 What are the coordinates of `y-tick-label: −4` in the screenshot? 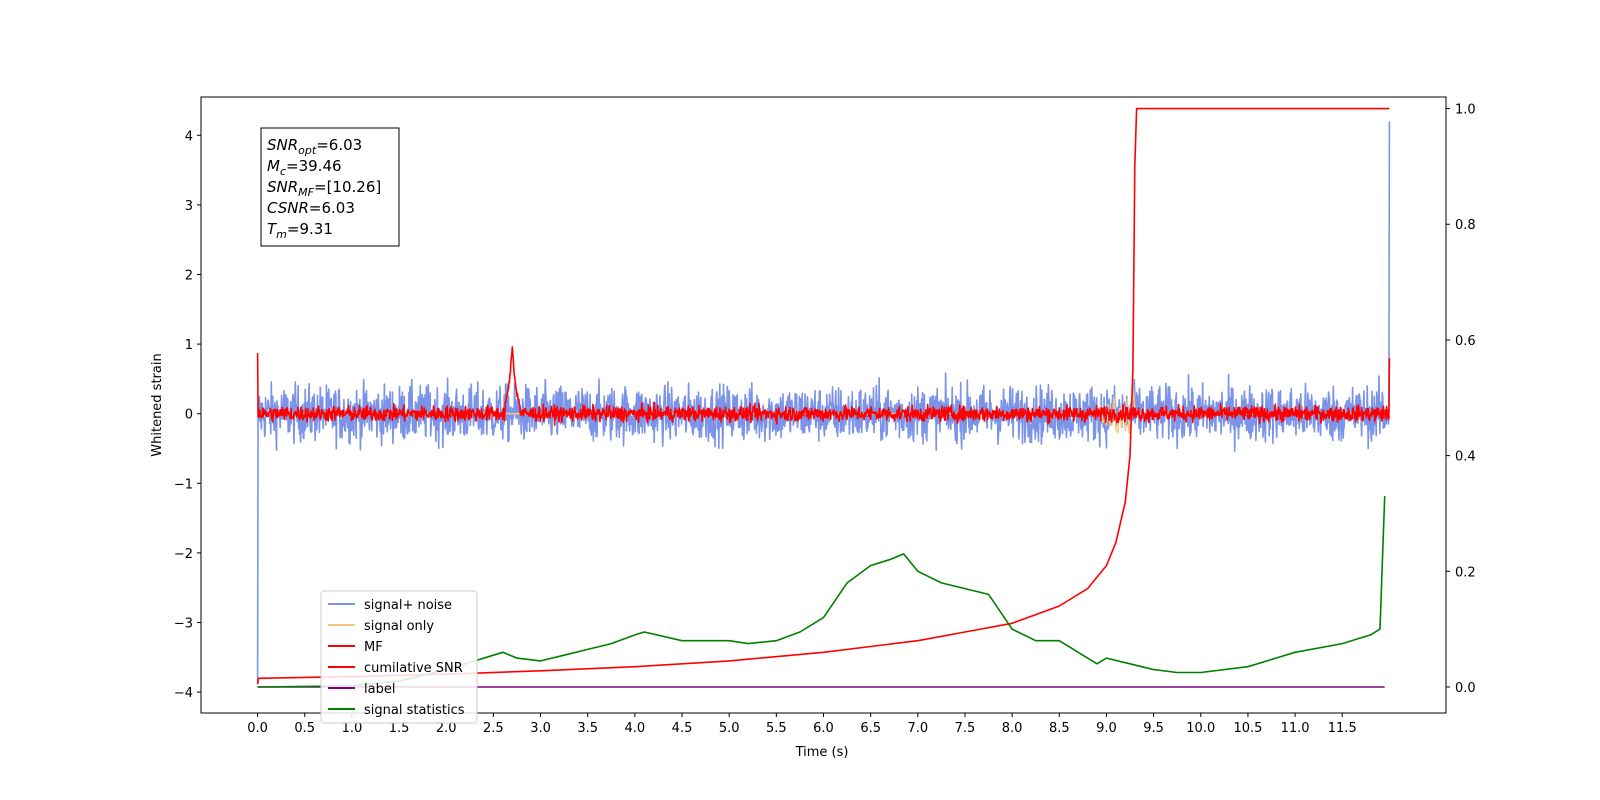 It's located at (183, 693).